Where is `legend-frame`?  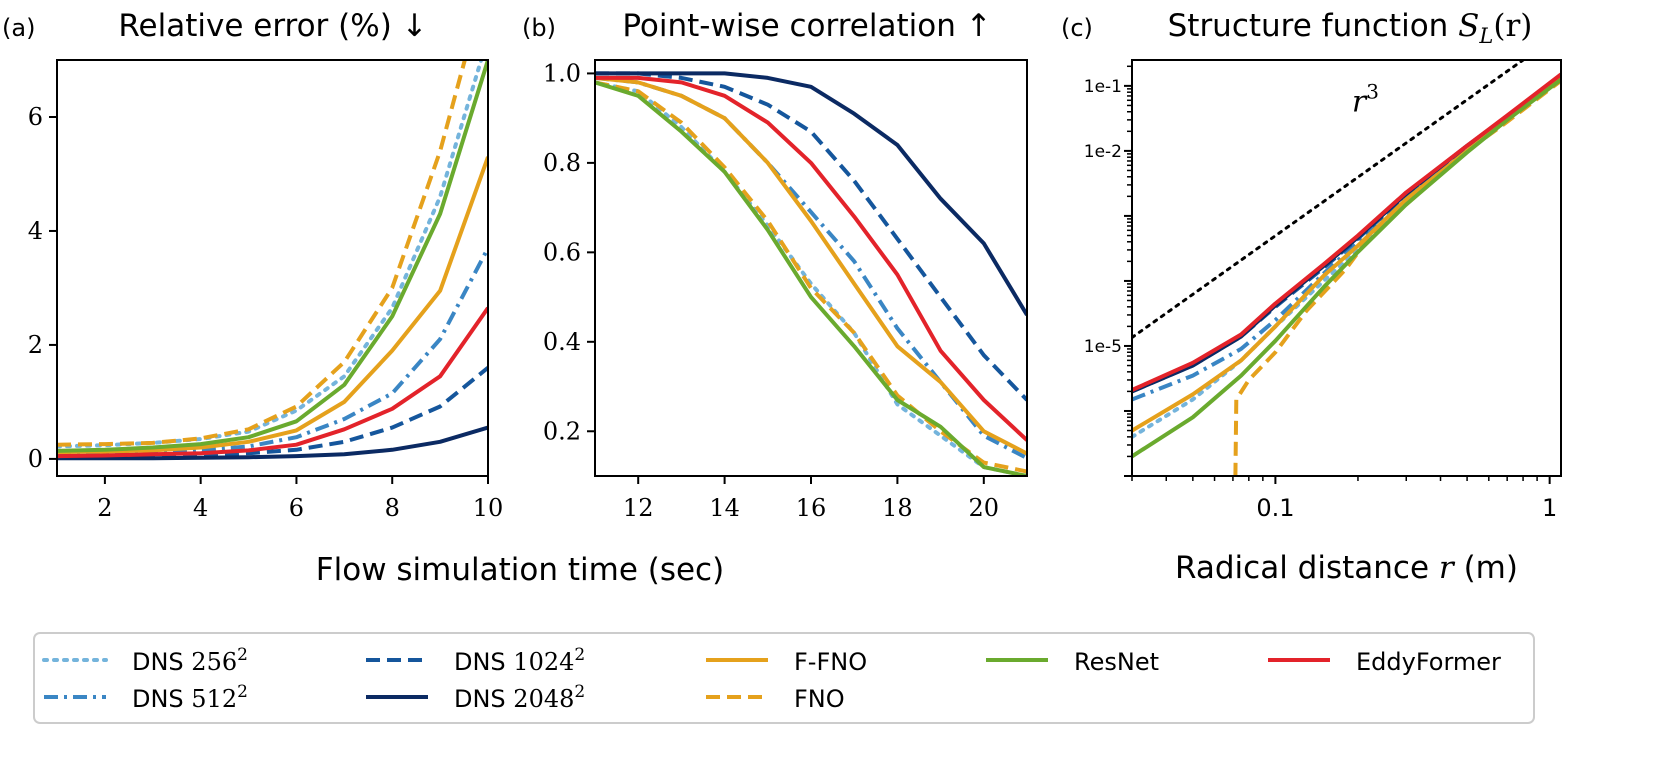 legend-frame is located at coordinates (784, 678).